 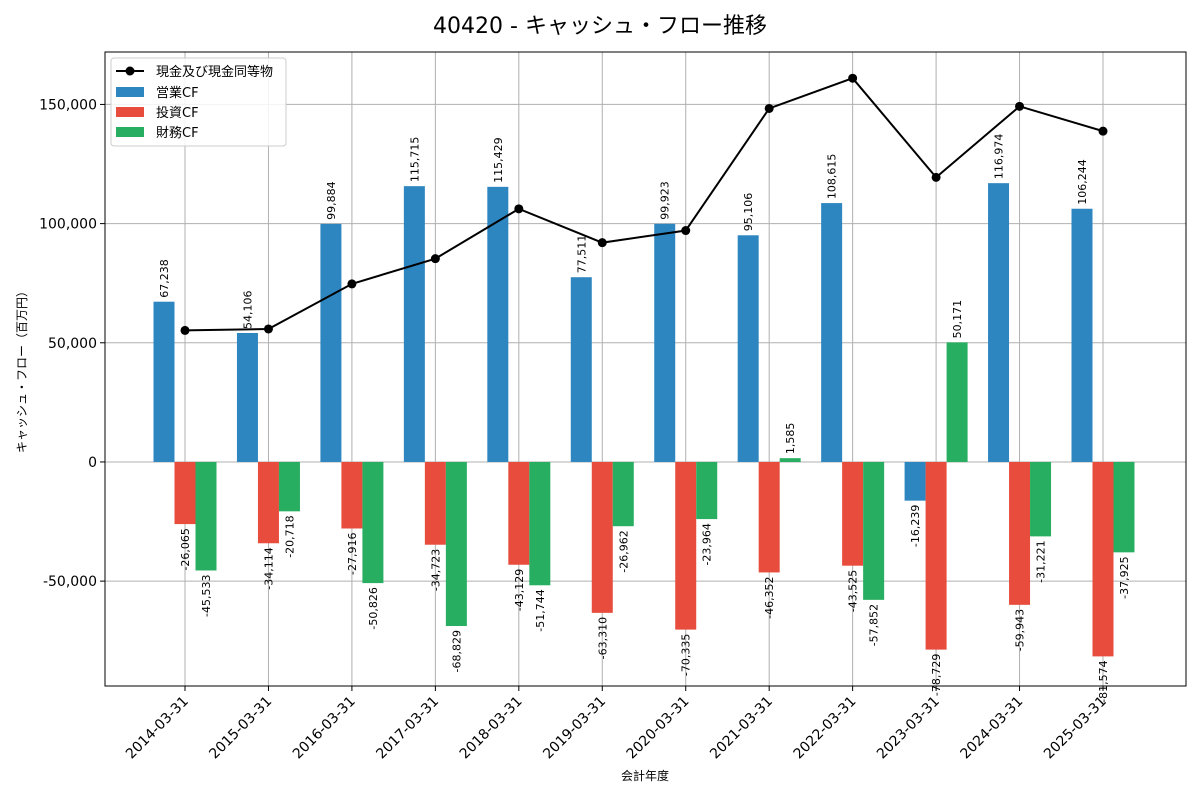 I want to click on y-tick-label: 50,000, so click(x=72, y=344).